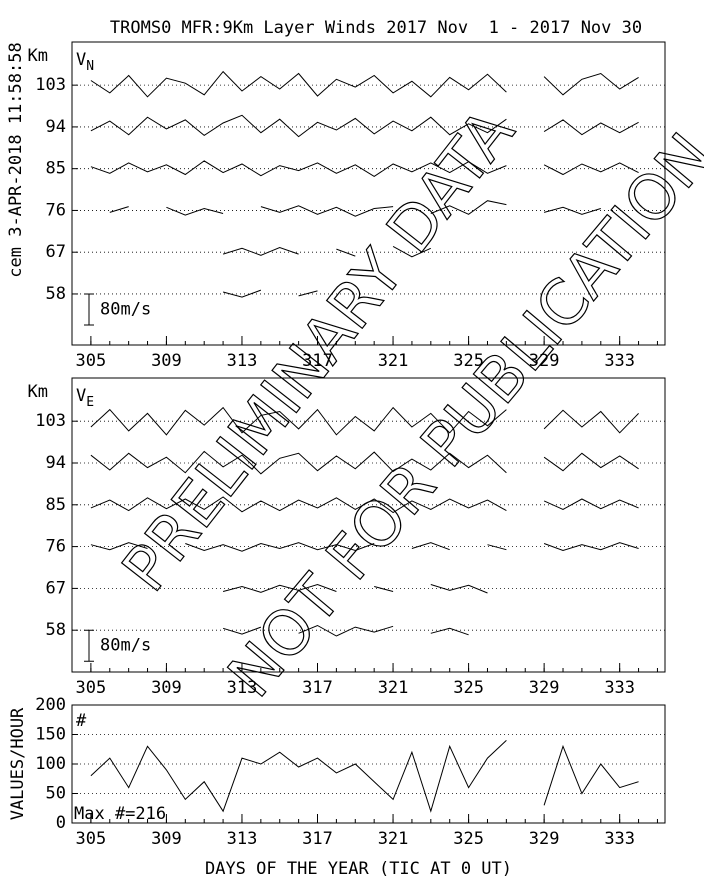 This screenshot has width=704, height=877. Describe the element at coordinates (50, 705) in the screenshot. I see `y-tick-label: 200` at that location.